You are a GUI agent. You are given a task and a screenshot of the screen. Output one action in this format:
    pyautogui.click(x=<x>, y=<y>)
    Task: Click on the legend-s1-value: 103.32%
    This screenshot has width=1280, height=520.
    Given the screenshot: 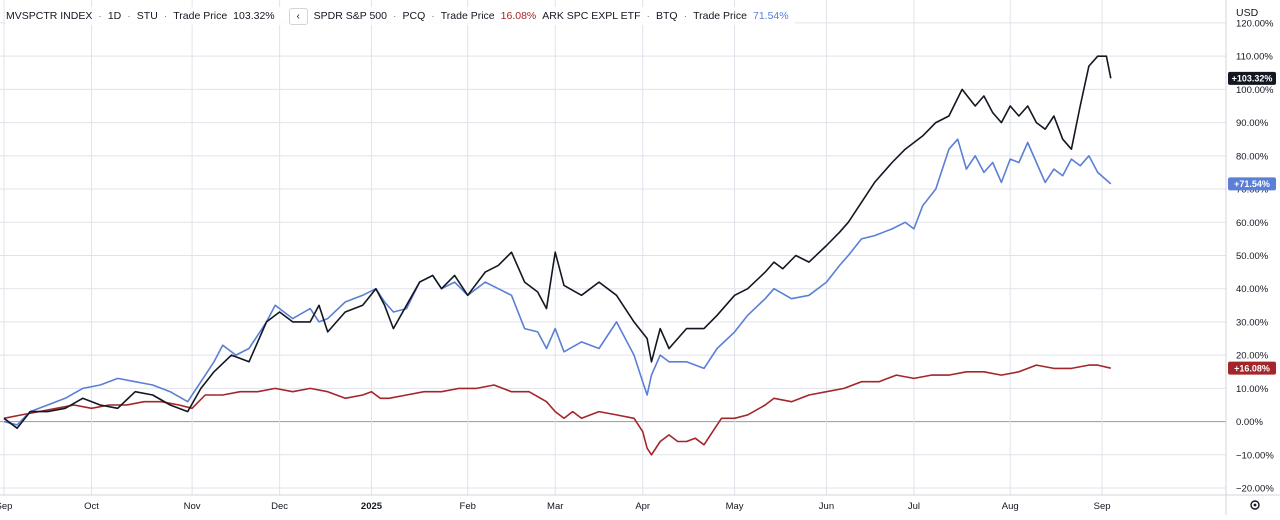 What is the action you would take?
    pyautogui.click(x=254, y=16)
    